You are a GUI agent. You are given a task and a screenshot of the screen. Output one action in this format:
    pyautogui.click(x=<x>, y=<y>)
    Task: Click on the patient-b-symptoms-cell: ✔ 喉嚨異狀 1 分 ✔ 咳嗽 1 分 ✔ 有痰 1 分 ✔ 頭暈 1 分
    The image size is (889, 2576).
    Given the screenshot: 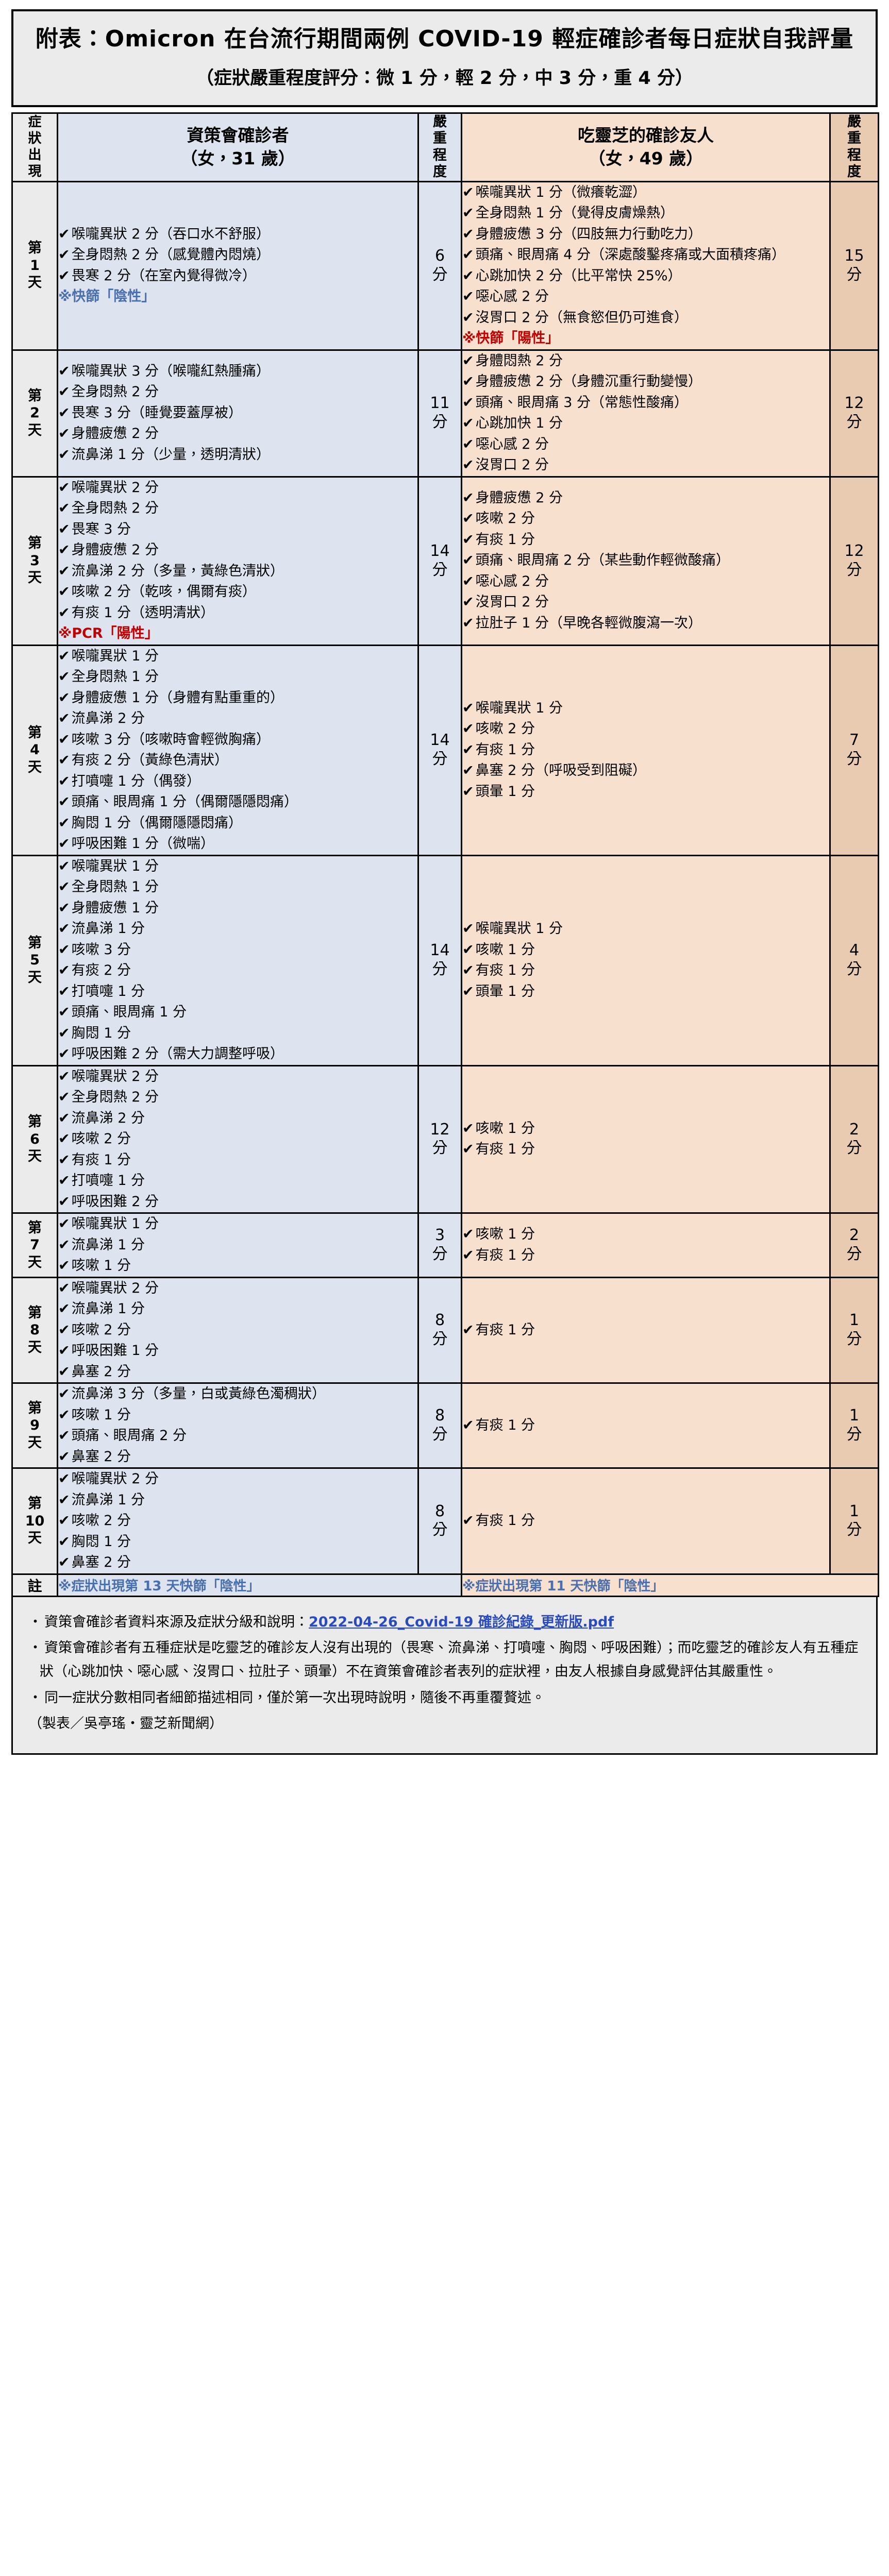 What is the action you would take?
    pyautogui.click(x=646, y=960)
    